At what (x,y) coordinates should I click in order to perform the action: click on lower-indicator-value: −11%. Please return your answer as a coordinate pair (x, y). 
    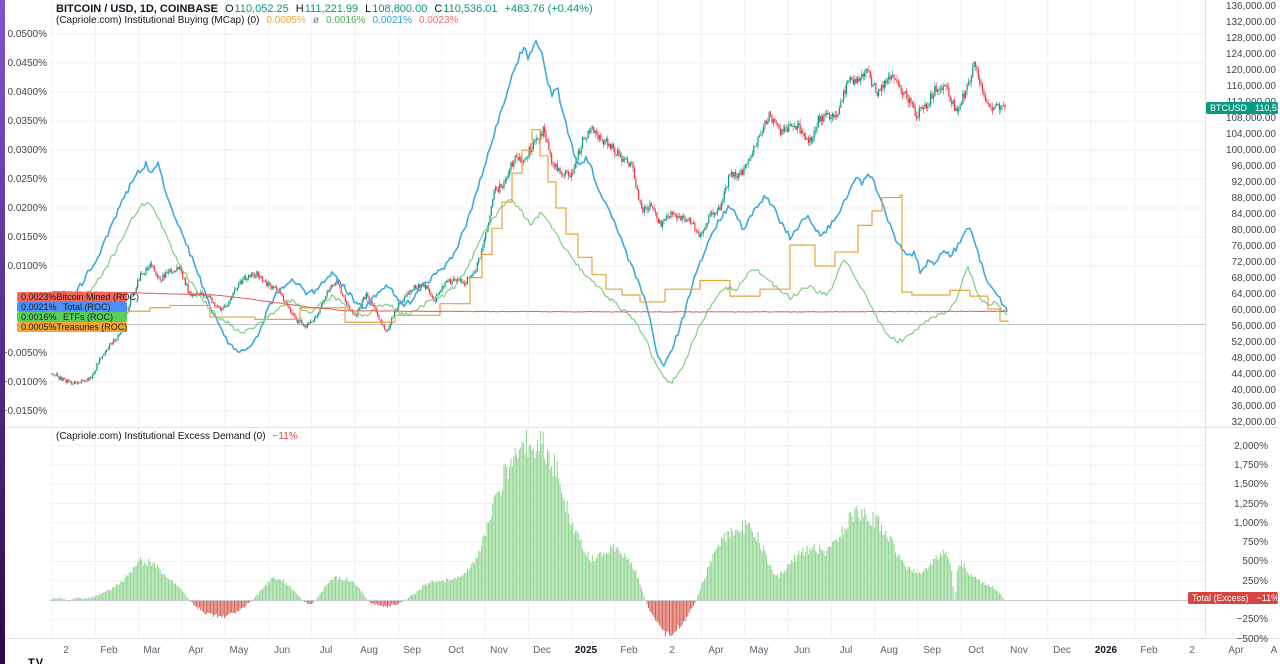
    Looking at the image, I should click on (285, 436).